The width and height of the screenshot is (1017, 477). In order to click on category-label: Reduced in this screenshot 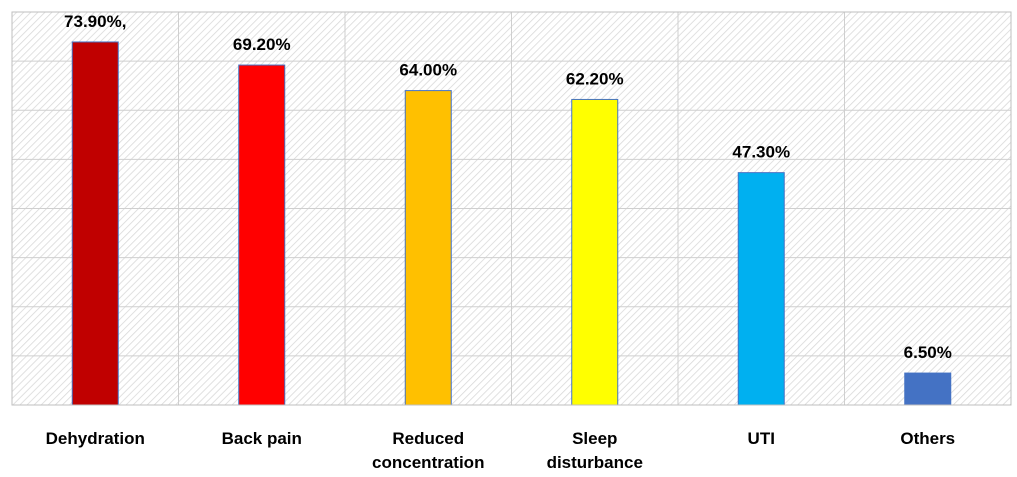, I will do `click(428, 438)`.